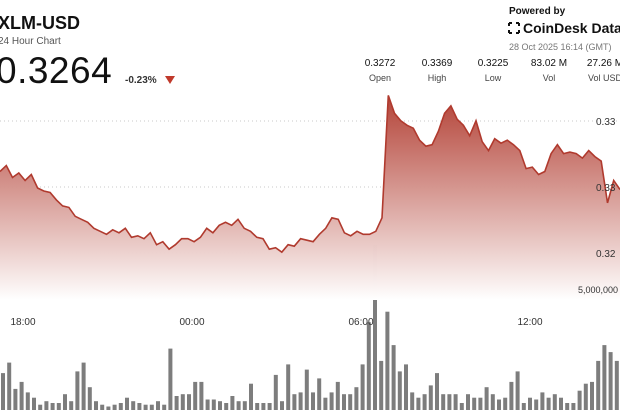  What do you see at coordinates (537, 11) in the screenshot?
I see `powered-by-label: Powered by` at bounding box center [537, 11].